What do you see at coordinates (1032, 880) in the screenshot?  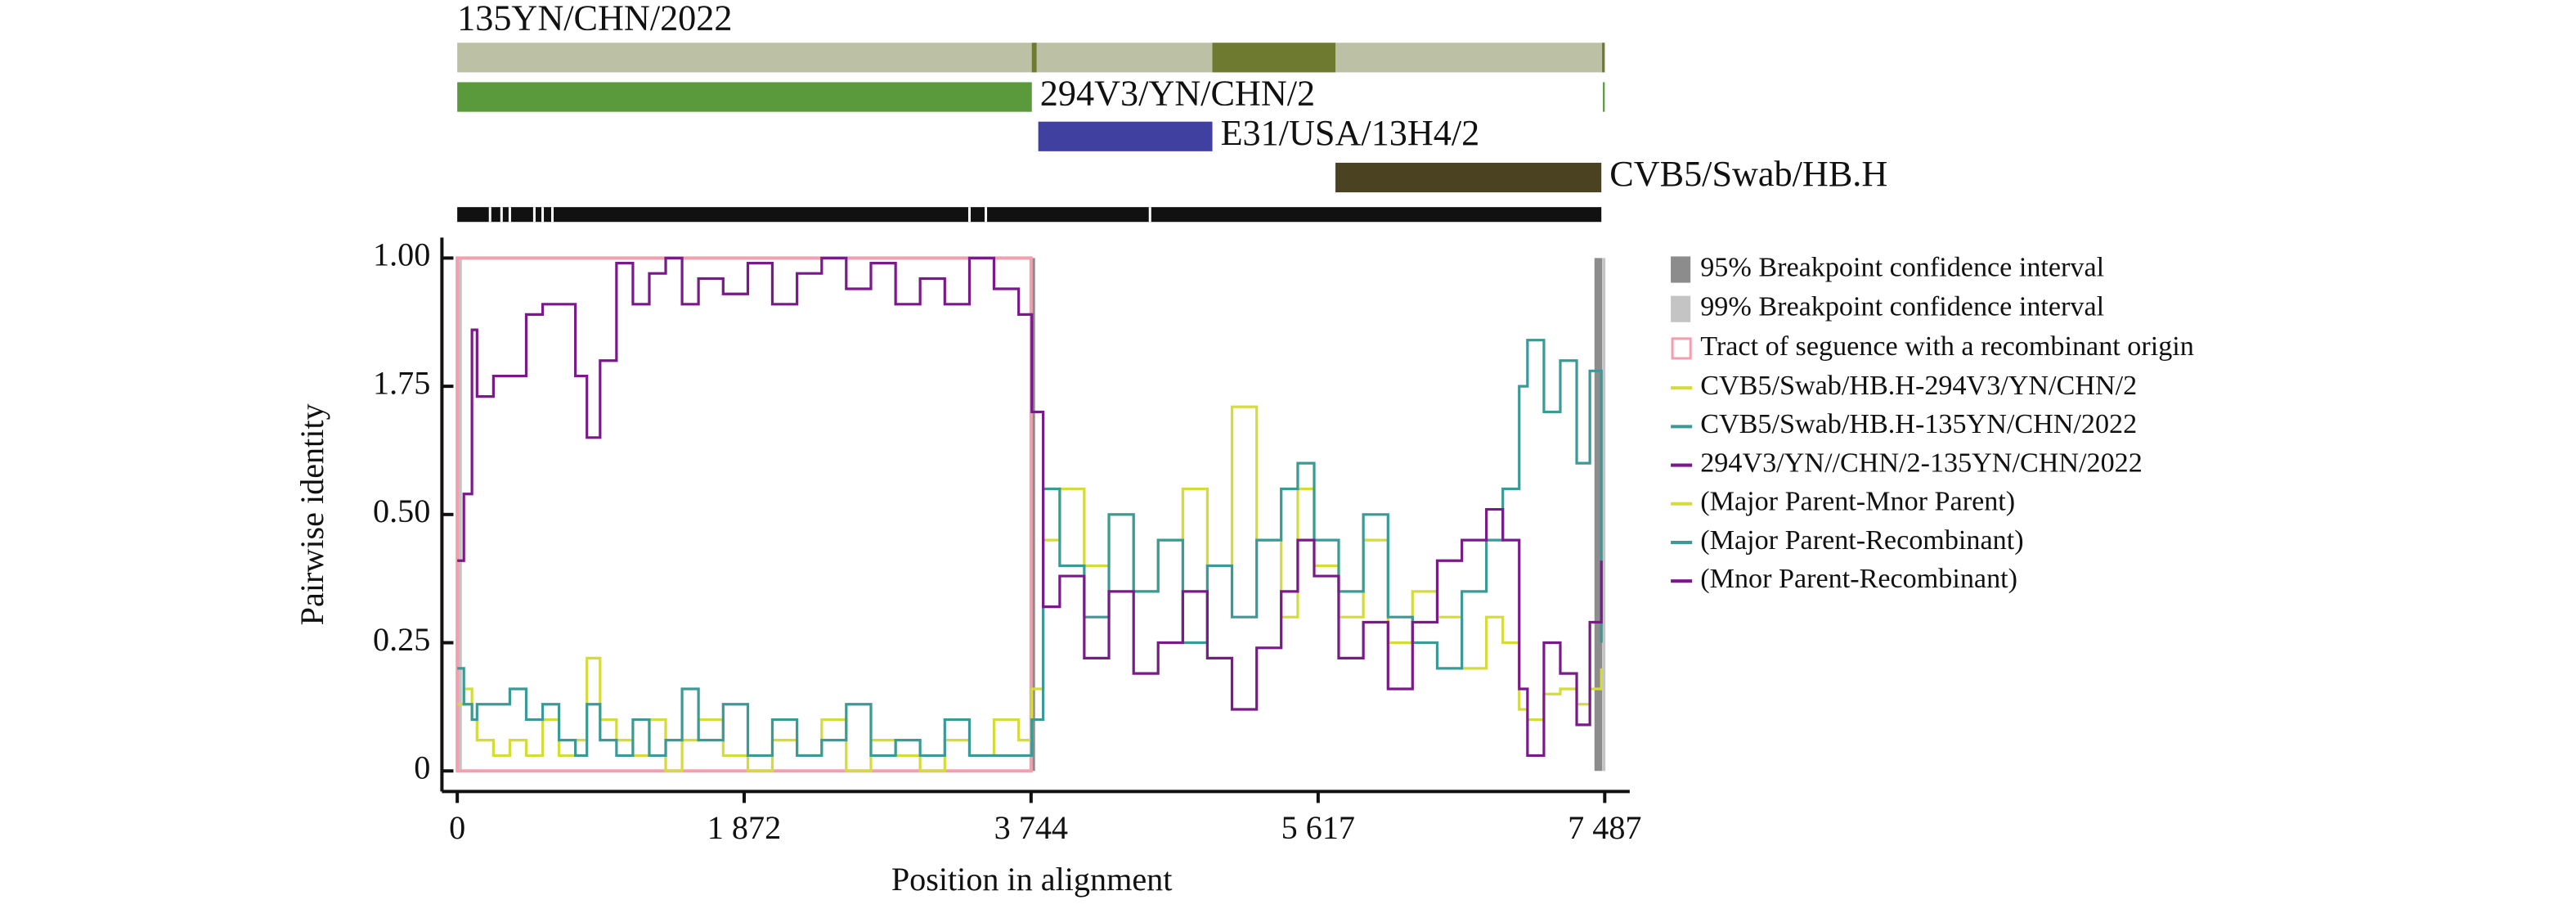 I see `x-axis-title: Position in alignment` at bounding box center [1032, 880].